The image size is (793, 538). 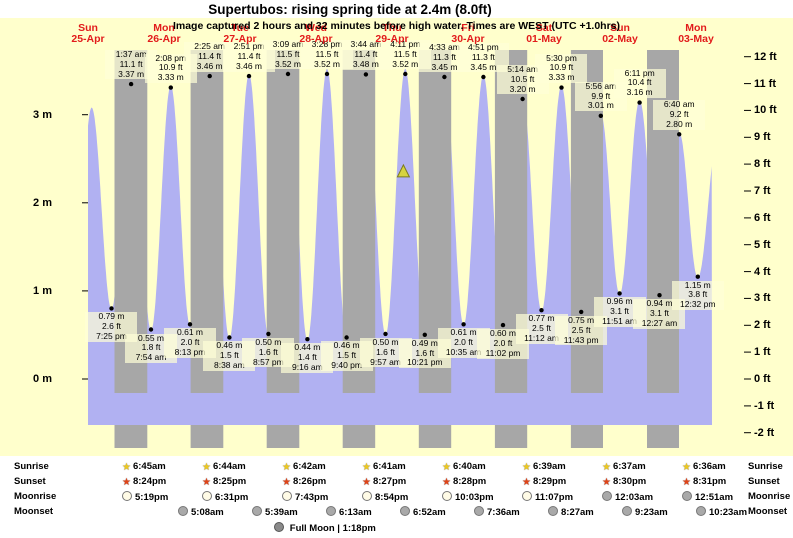 I want to click on day-date: 27-Apr, so click(x=240, y=39).